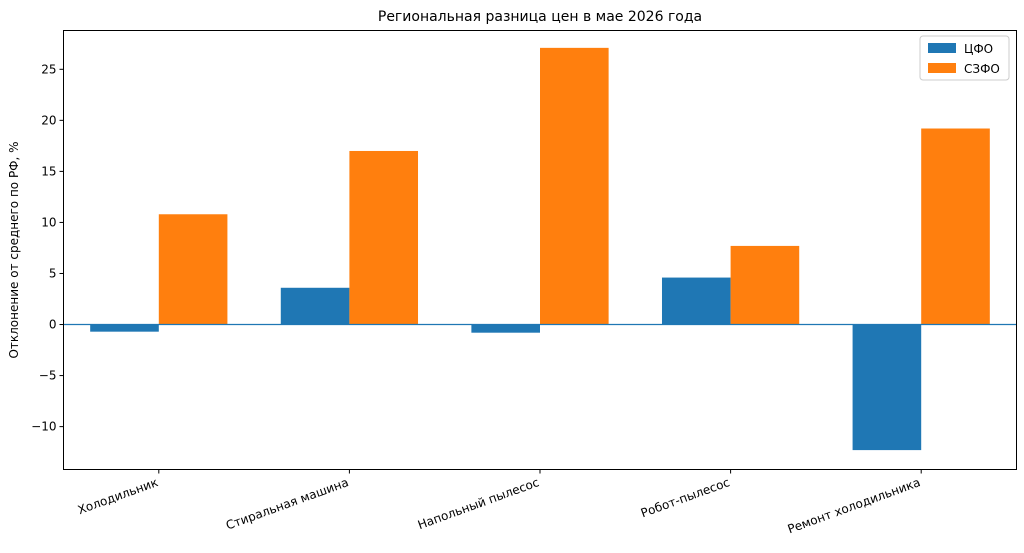  I want to click on x-tick-label: Напольный пылесос, so click(478, 503).